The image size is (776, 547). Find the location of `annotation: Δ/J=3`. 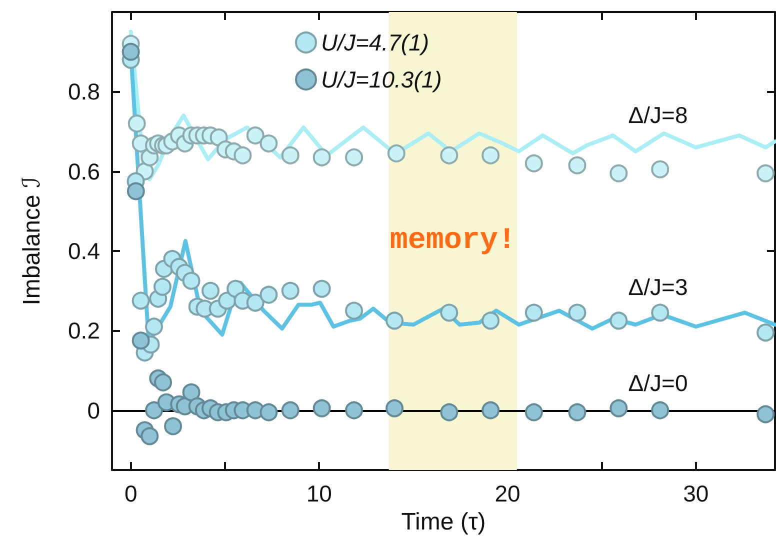

annotation: Δ/J=3 is located at coordinates (658, 287).